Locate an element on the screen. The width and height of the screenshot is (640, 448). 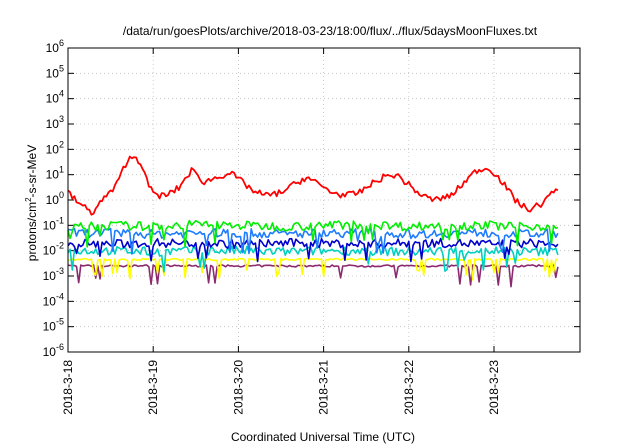
y-tick-label: 10⁶ is located at coordinates (55, 46).